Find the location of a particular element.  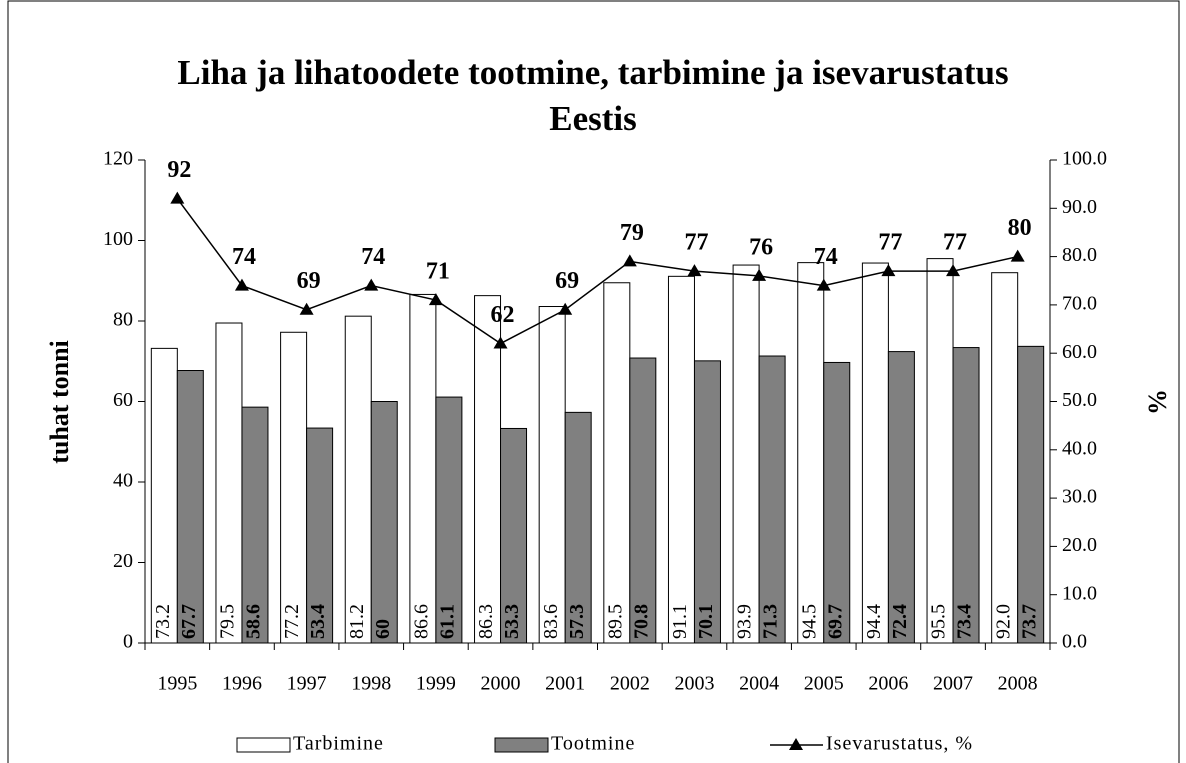

x-tick-label: 2000 is located at coordinates (501, 684).